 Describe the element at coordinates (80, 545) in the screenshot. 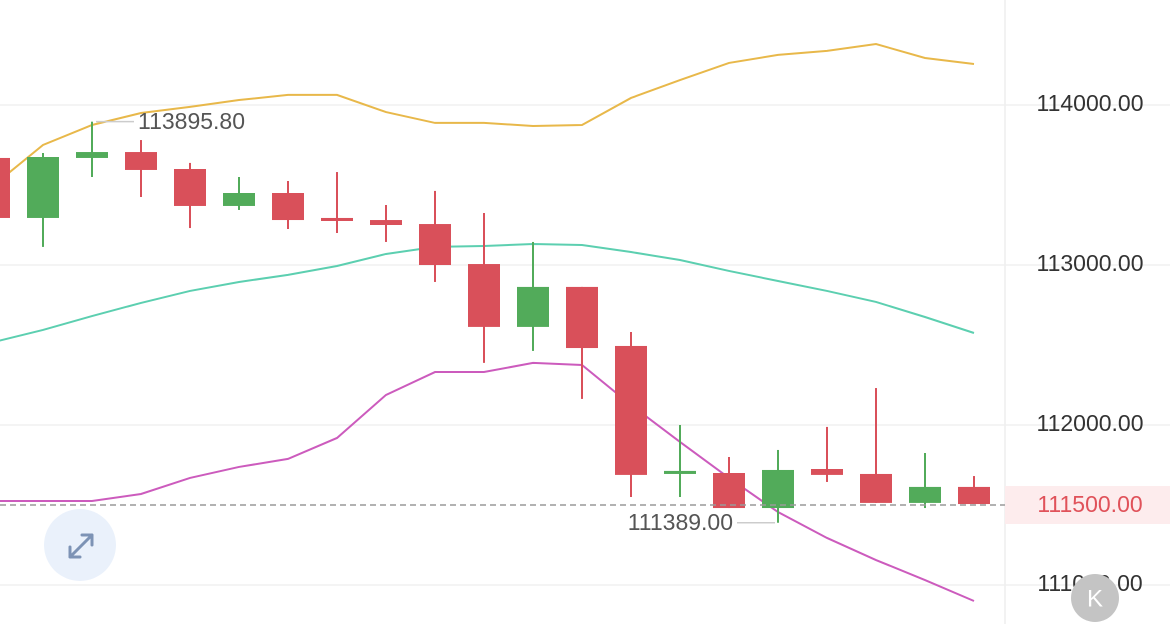

I see `expand-button` at that location.